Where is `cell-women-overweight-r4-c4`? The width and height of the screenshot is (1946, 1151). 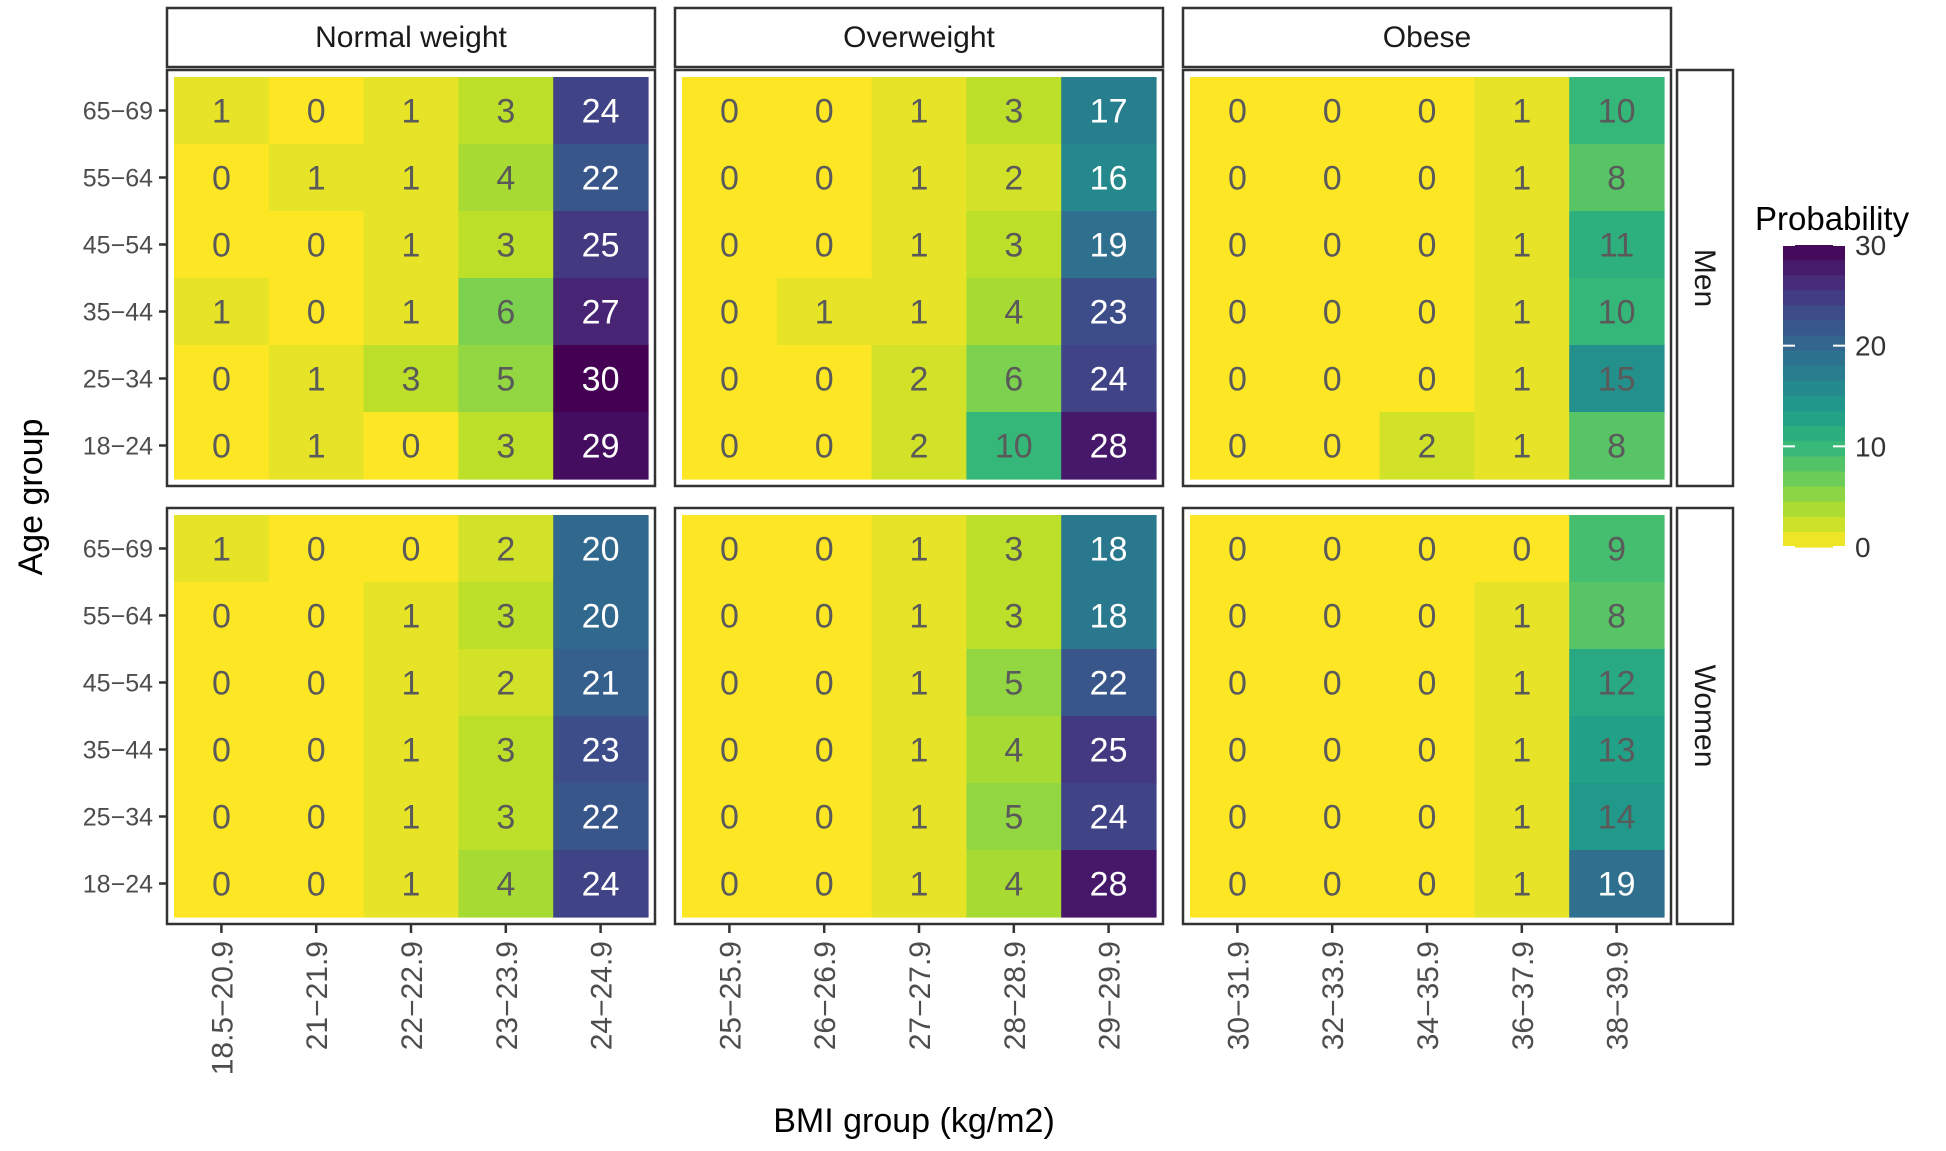 cell-women-overweight-r4-c4 is located at coordinates (1109, 817).